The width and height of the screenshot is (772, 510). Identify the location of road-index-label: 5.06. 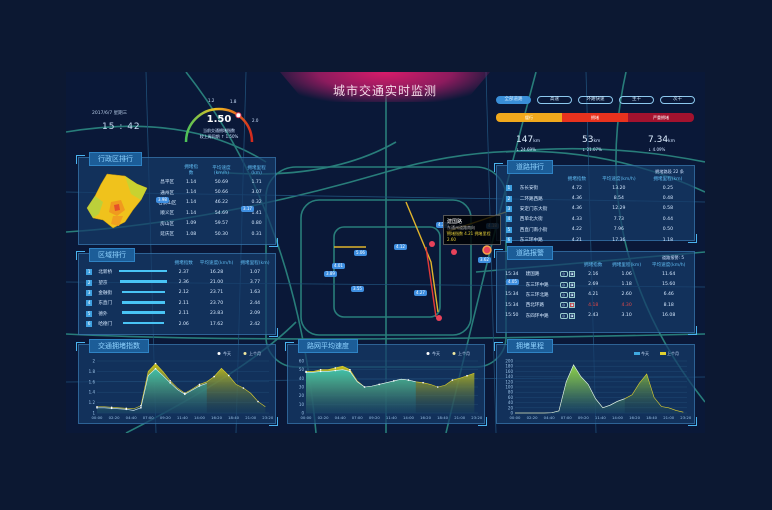
(360, 253).